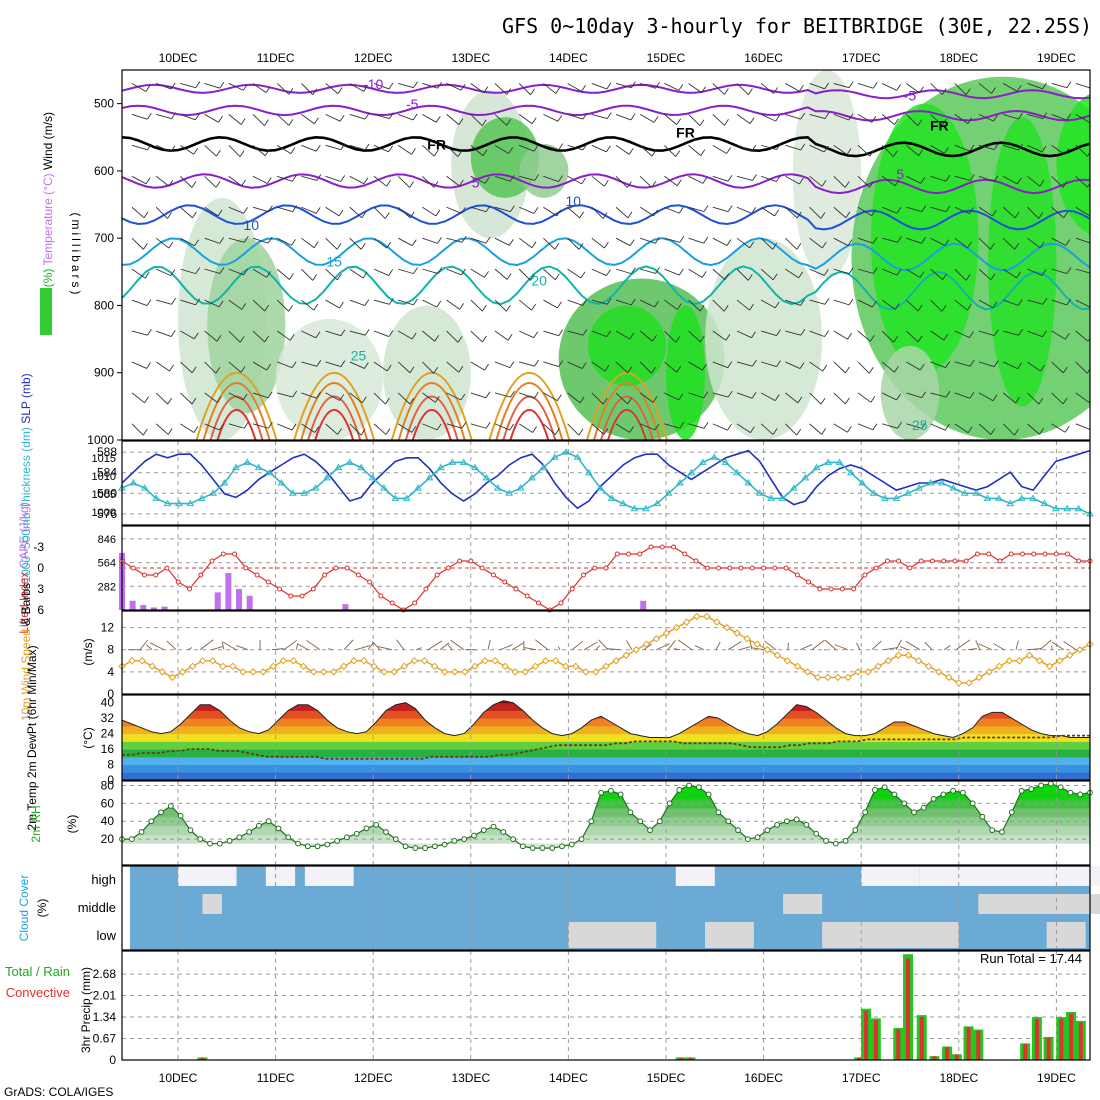 Image resolution: width=1100 pixels, height=1100 pixels. Describe the element at coordinates (276, 1078) in the screenshot. I see `date-label-bottom: 11DEC` at that location.